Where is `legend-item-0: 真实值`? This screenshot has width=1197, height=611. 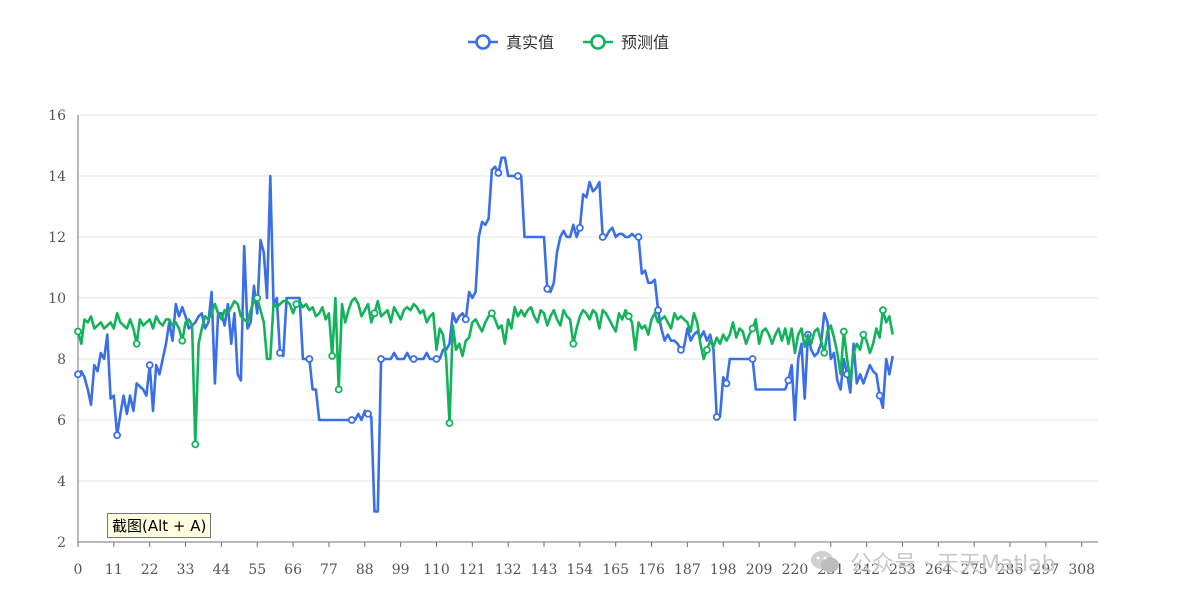
legend-item-0: 真实值 is located at coordinates (511, 42).